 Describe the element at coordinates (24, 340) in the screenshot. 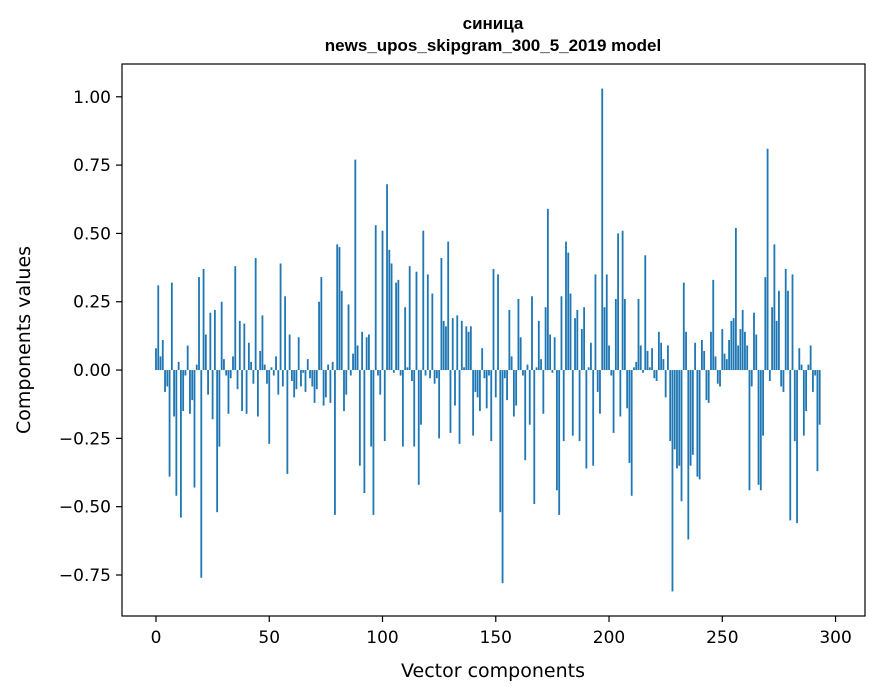

I see `y-axis-label: Components values` at that location.